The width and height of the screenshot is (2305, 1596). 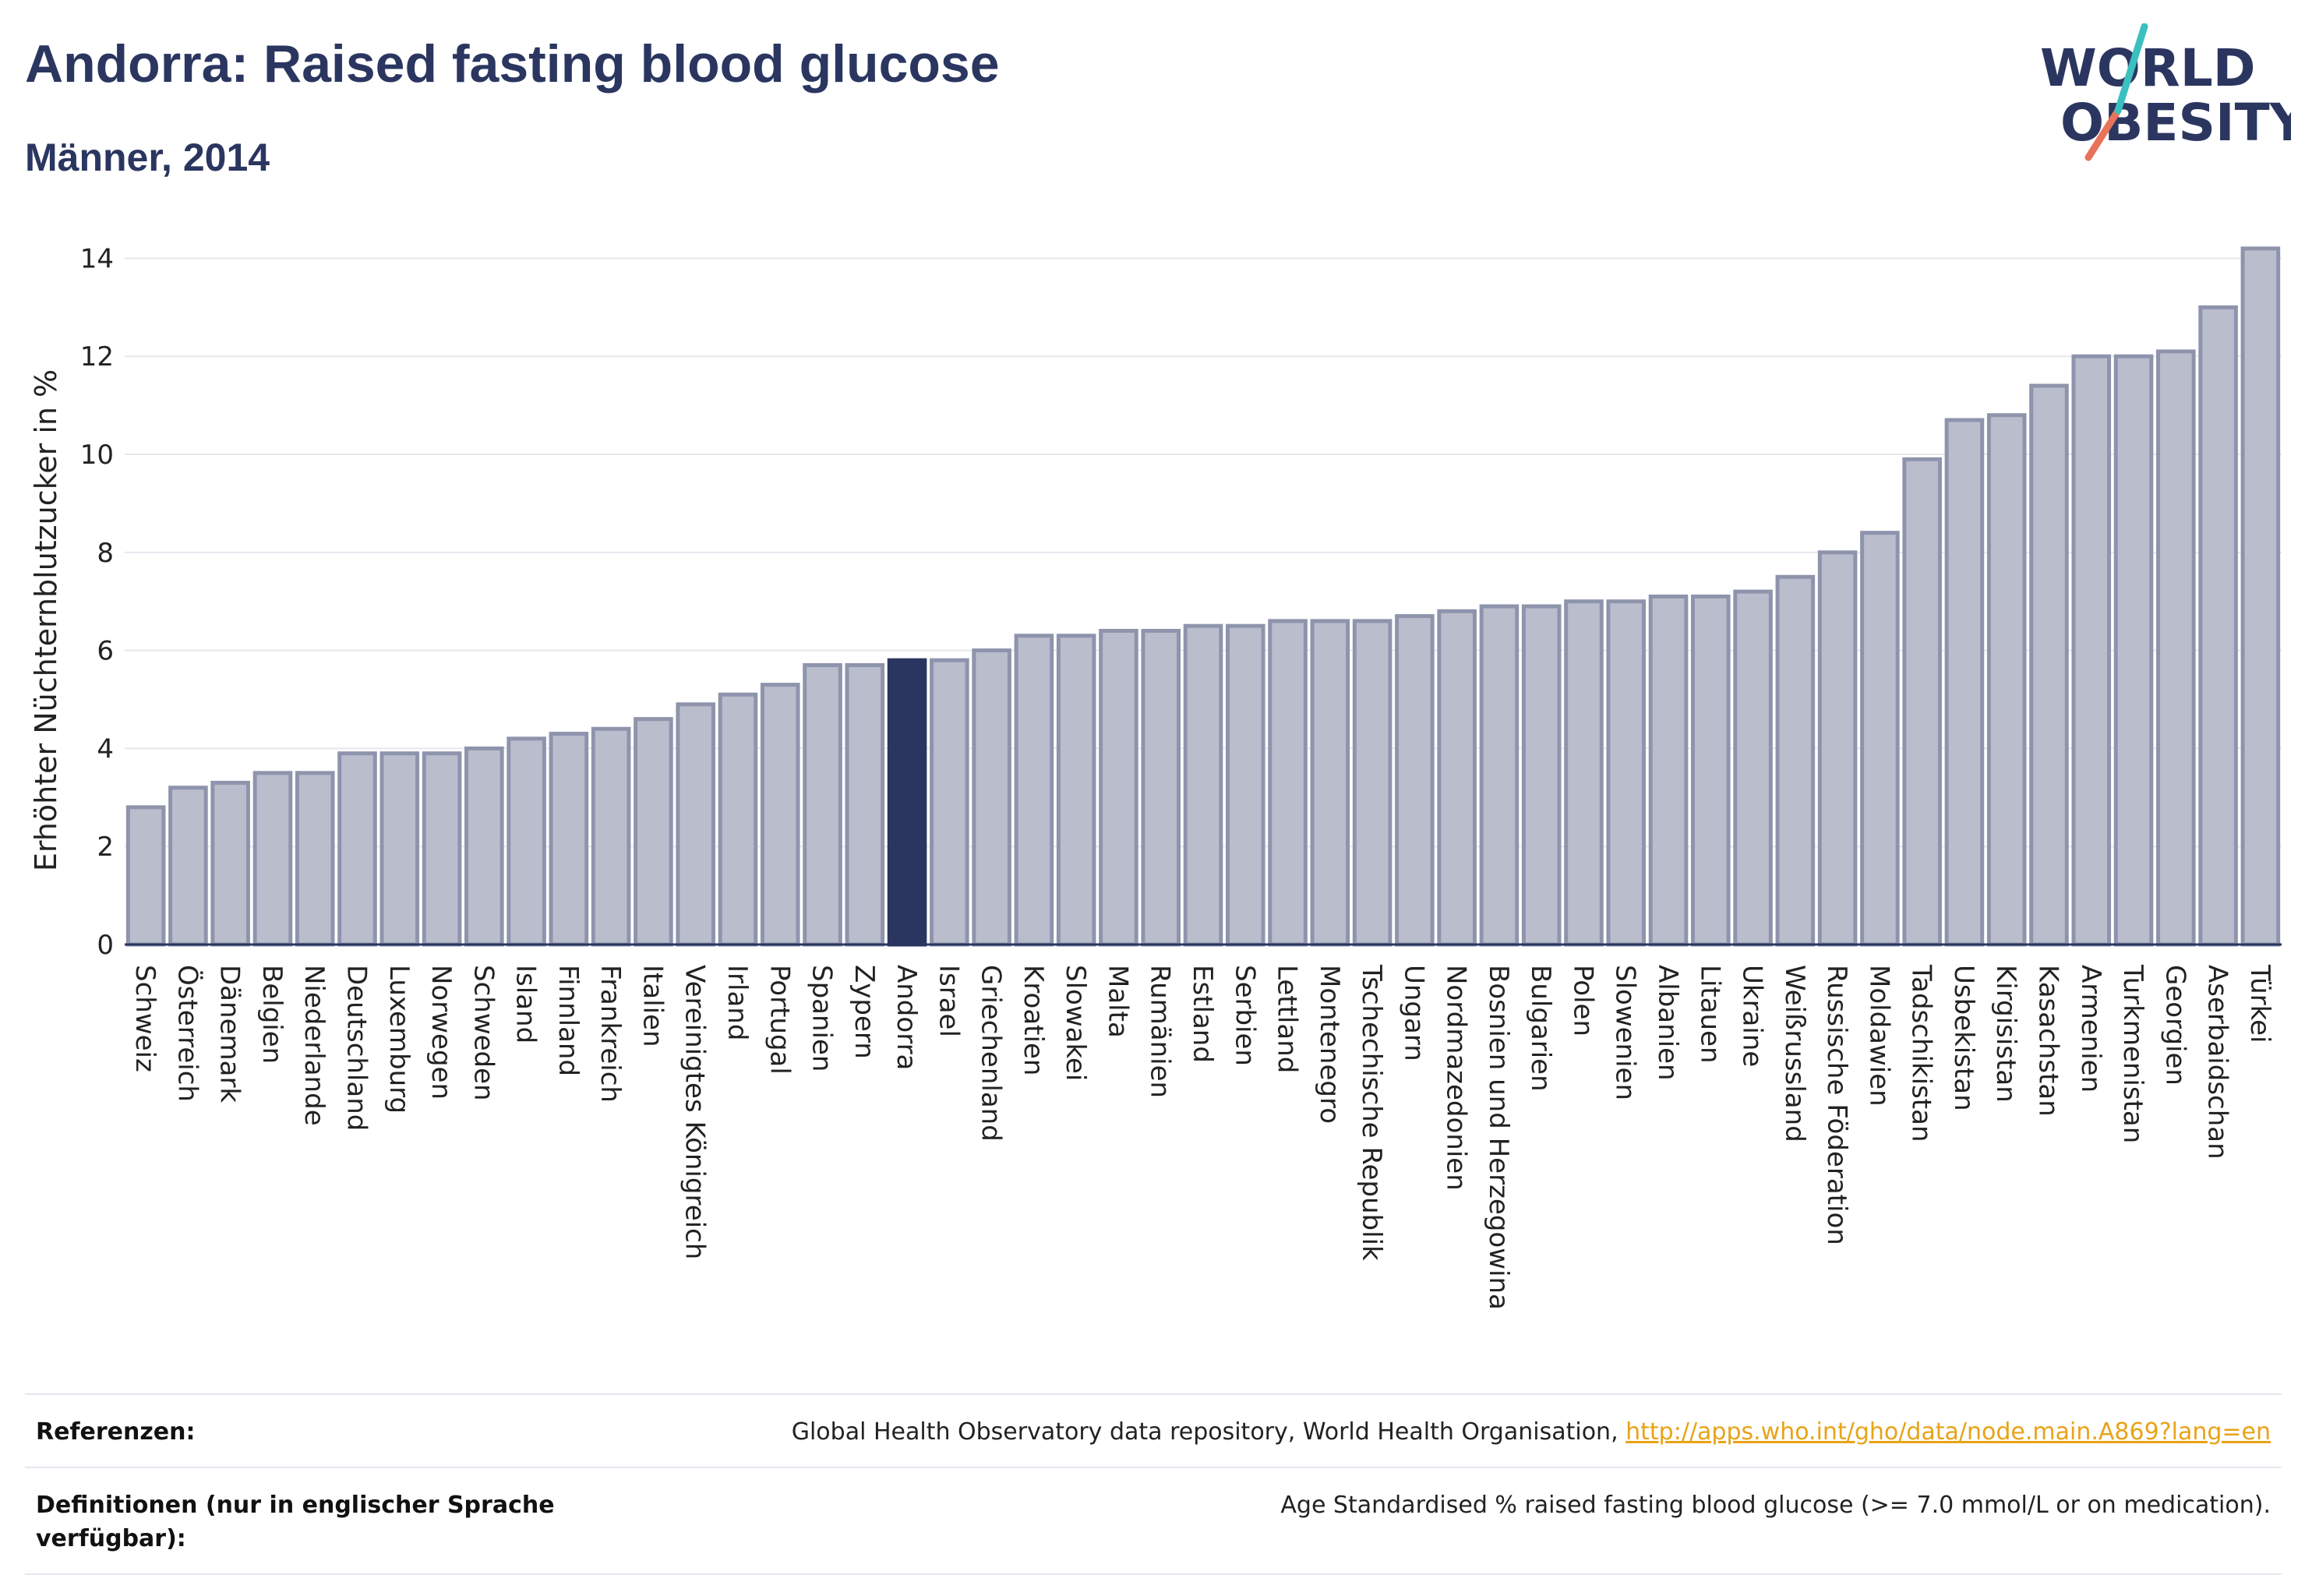 I want to click on x-category-label: Ukraine, so click(x=1752, y=1016).